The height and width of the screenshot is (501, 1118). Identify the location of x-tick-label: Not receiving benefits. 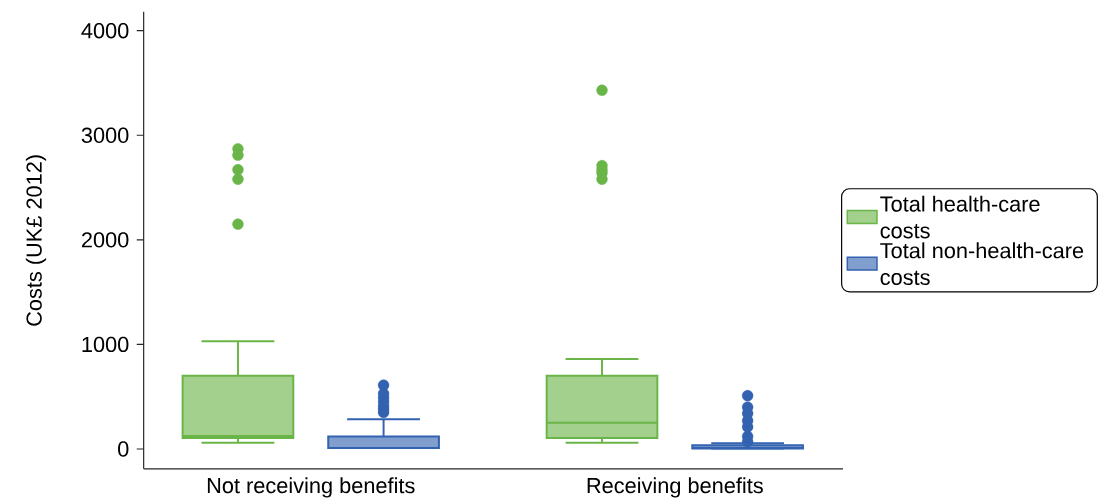
(311, 487).